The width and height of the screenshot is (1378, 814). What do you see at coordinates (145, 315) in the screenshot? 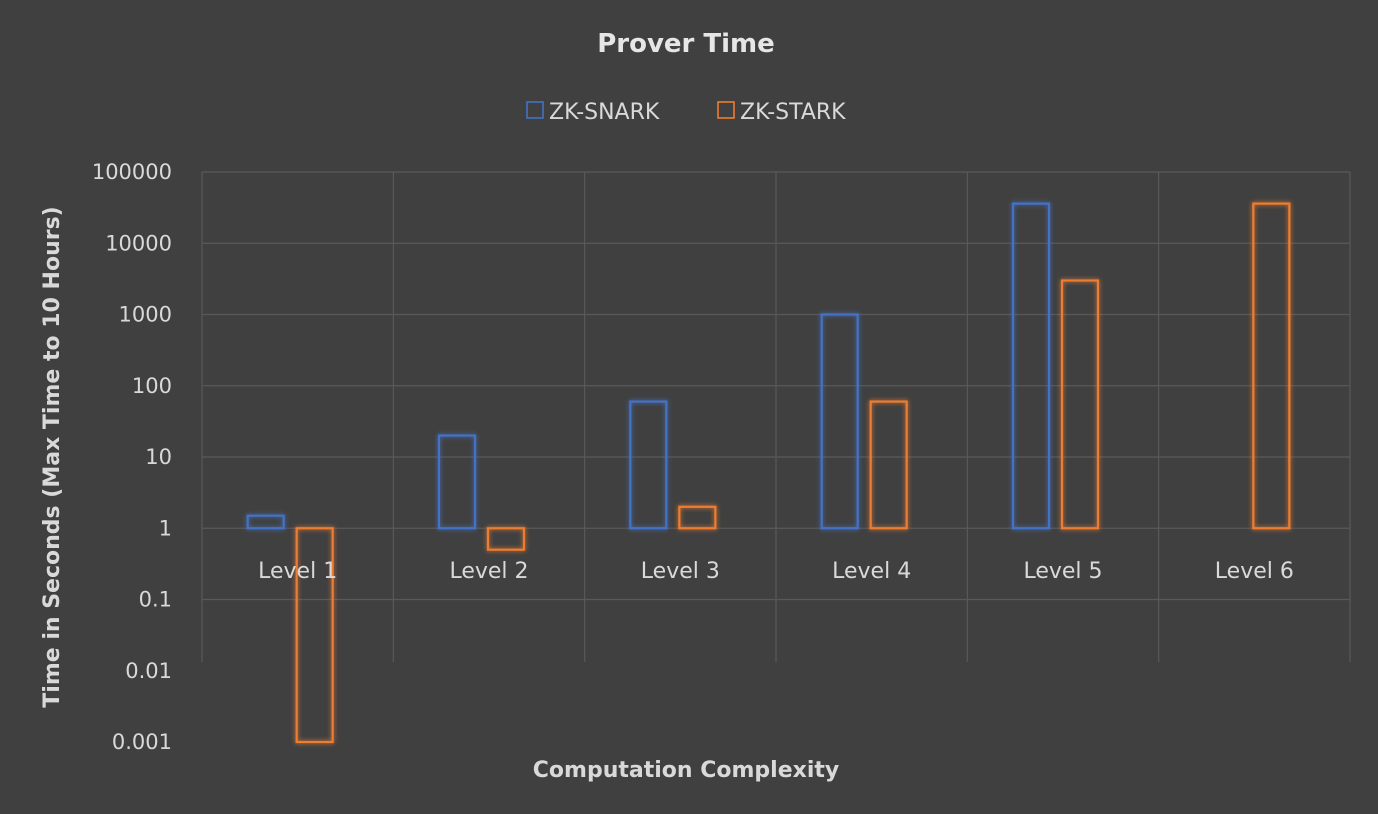
I see `y-tick-label: 1000` at bounding box center [145, 315].